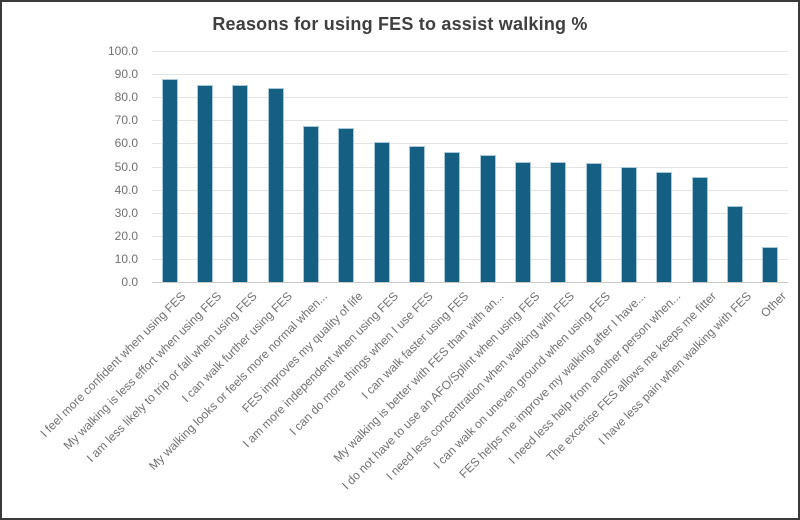  Describe the element at coordinates (126, 143) in the screenshot. I see `y-axis-tick-label: 60.0` at that location.